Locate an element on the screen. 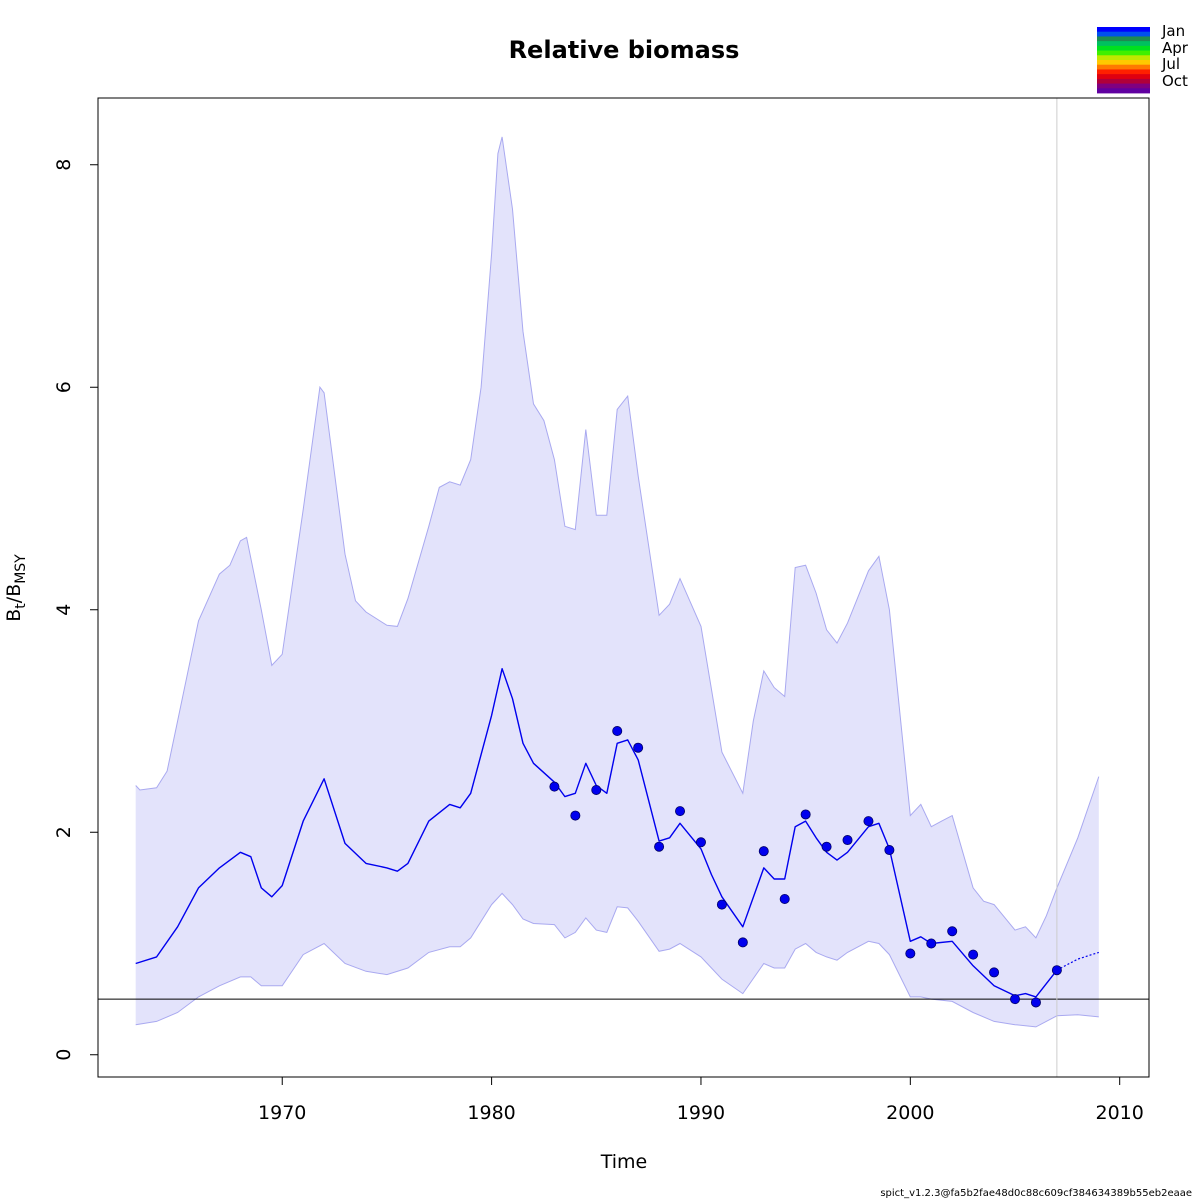  y-tick-label: 4 is located at coordinates (64, 610).